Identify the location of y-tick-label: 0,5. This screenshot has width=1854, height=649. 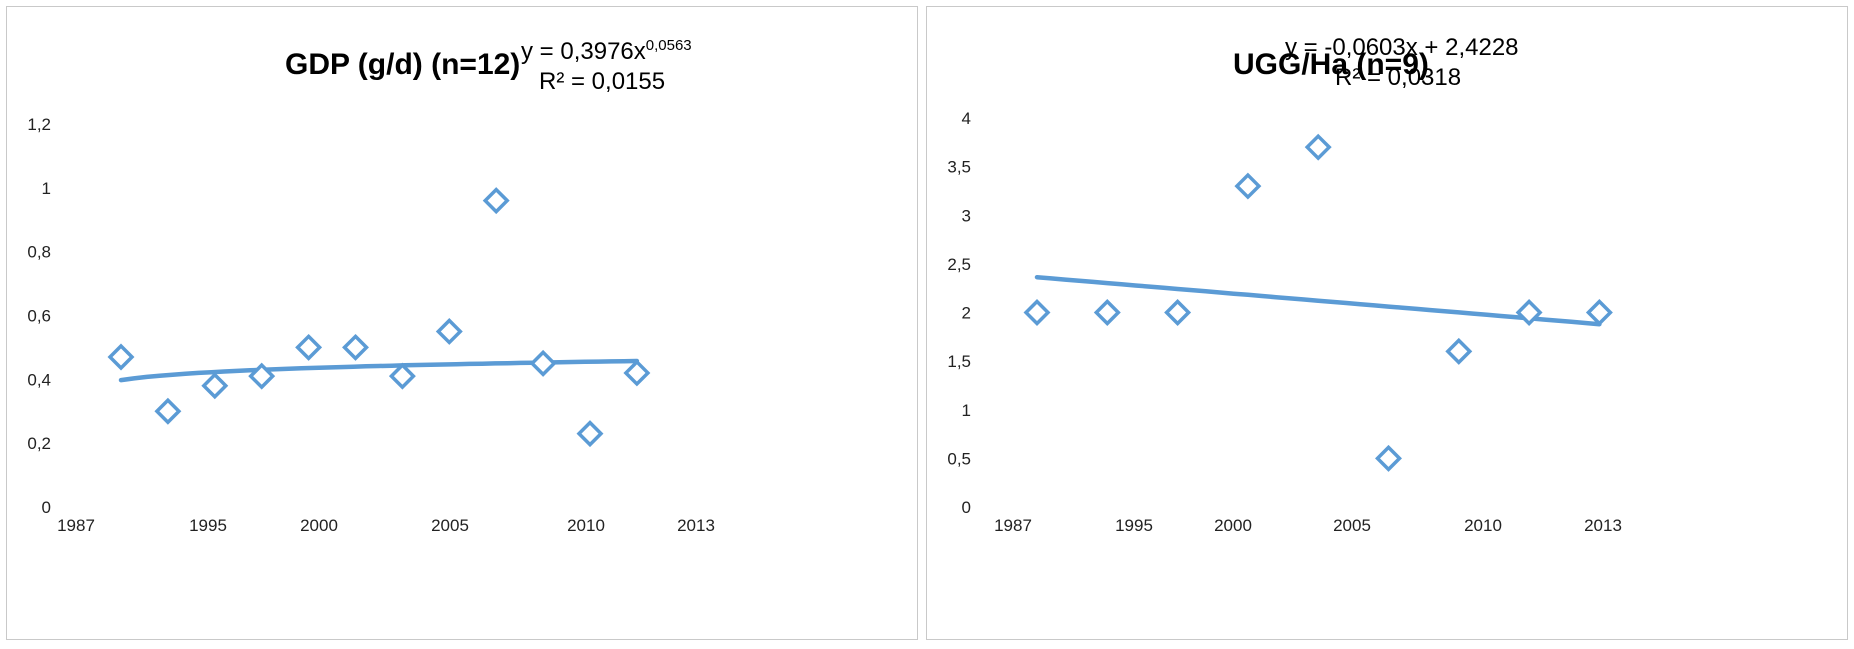
(959, 458).